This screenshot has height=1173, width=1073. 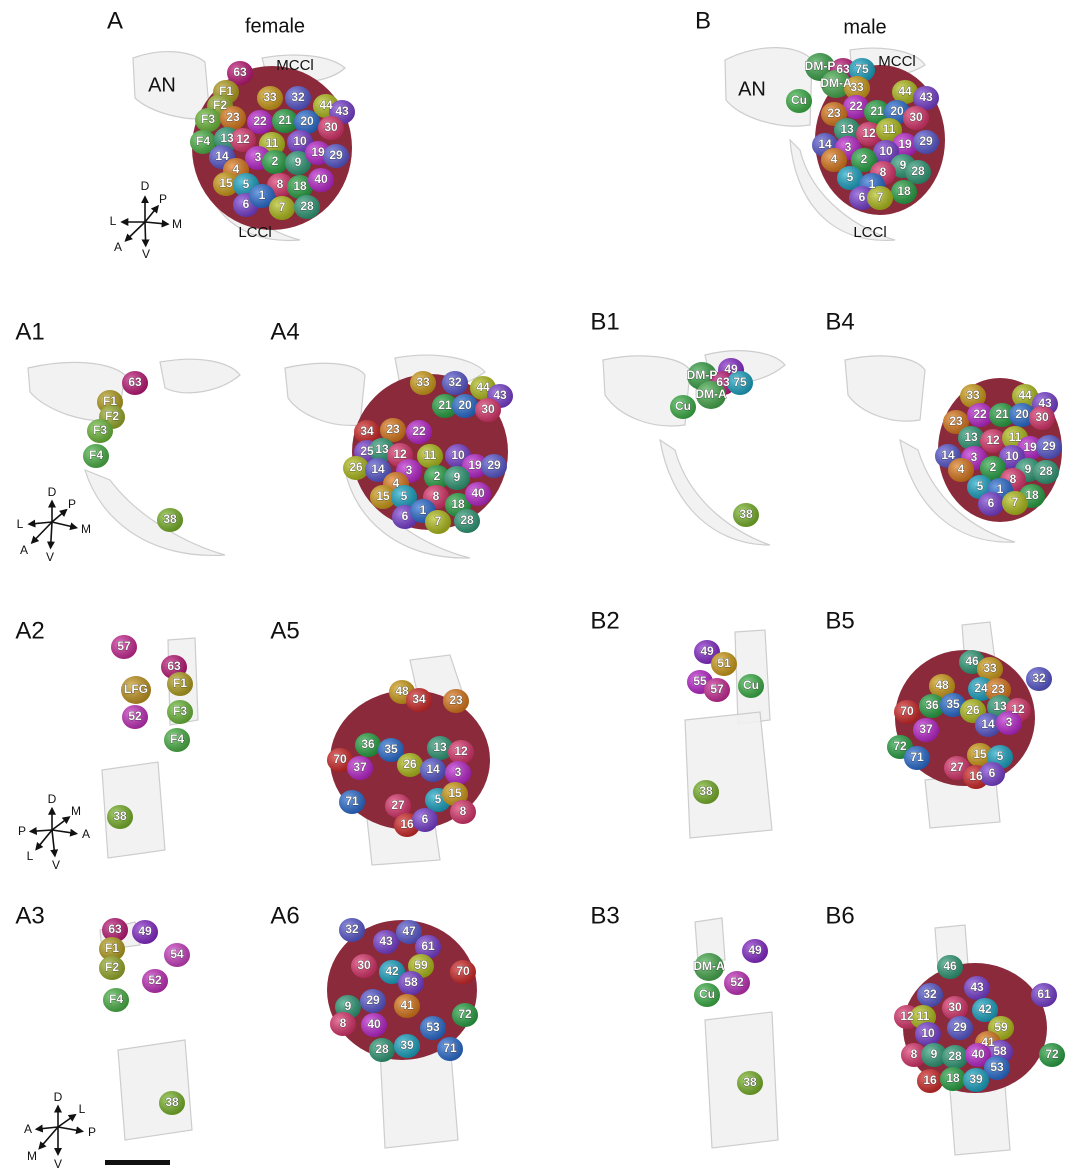 I want to click on glomerulus-label: 58, so click(x=1000, y=1051).